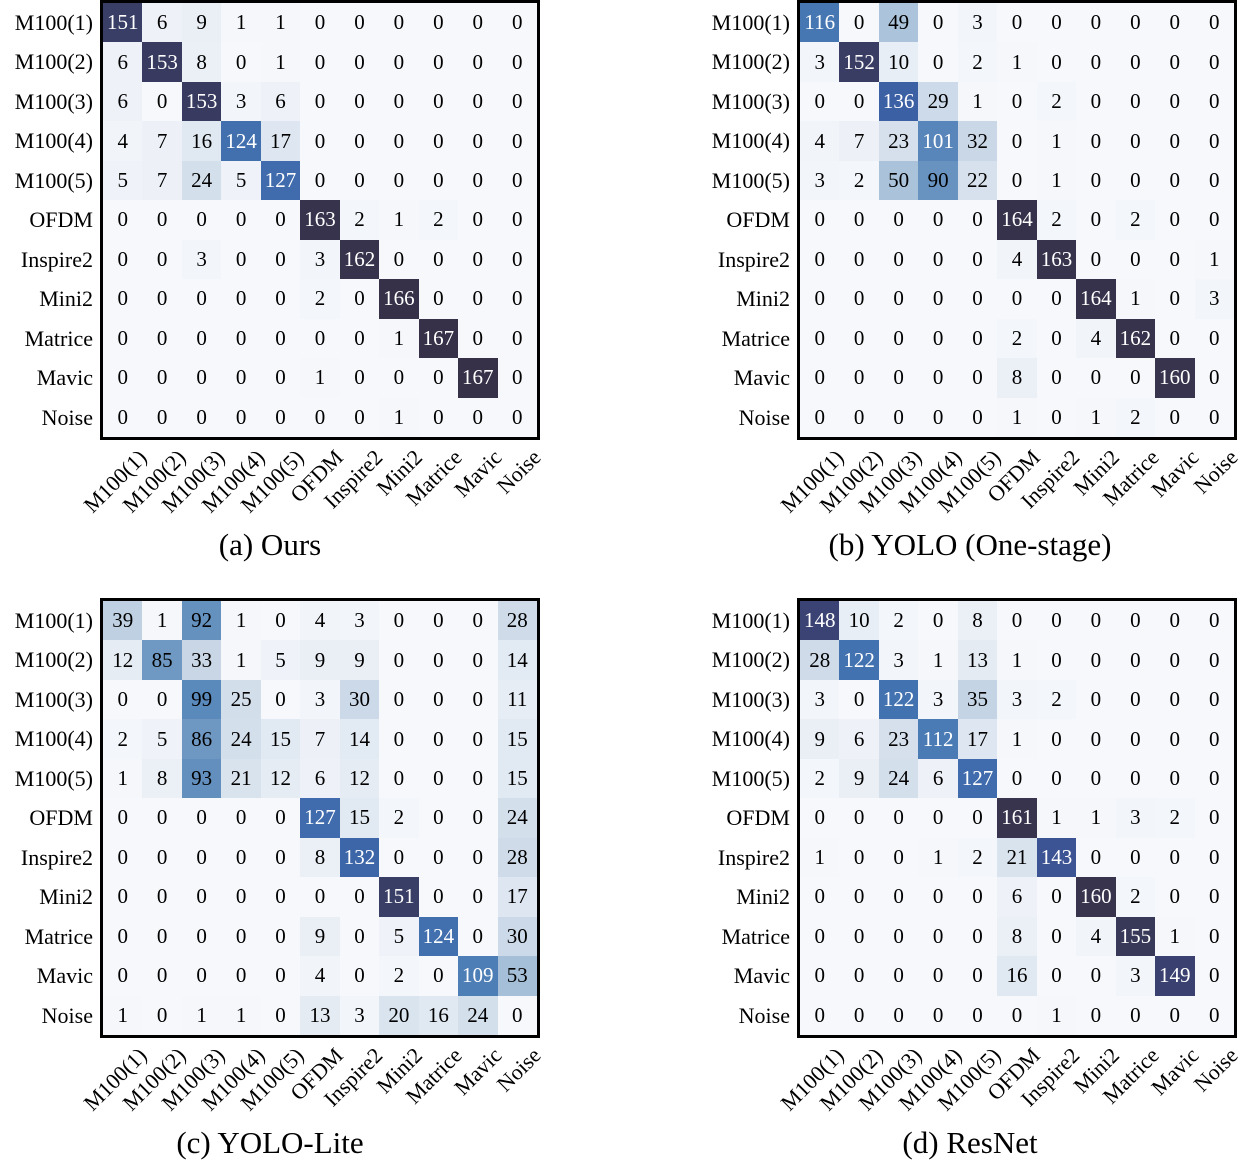  What do you see at coordinates (750, 739) in the screenshot?
I see `row-label-d-4: M100(4)` at bounding box center [750, 739].